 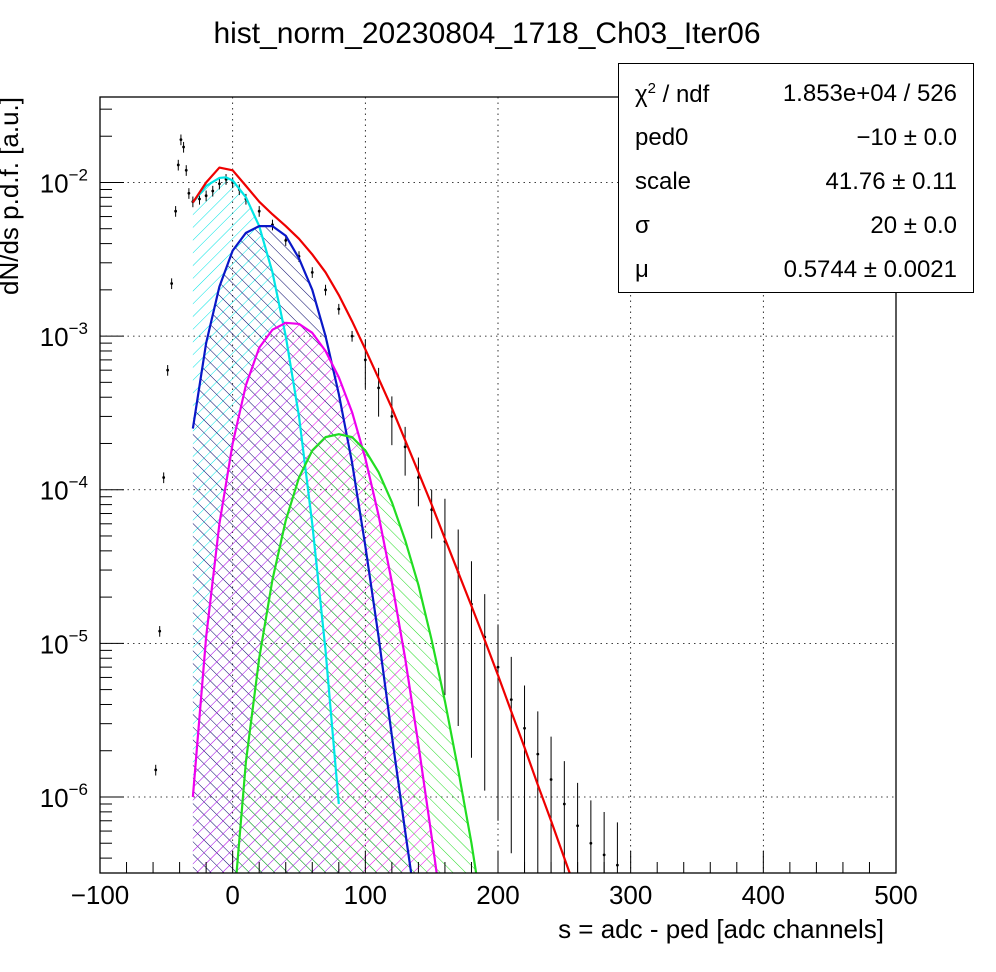 What do you see at coordinates (642, 225) in the screenshot?
I see `stat-key: σ` at bounding box center [642, 225].